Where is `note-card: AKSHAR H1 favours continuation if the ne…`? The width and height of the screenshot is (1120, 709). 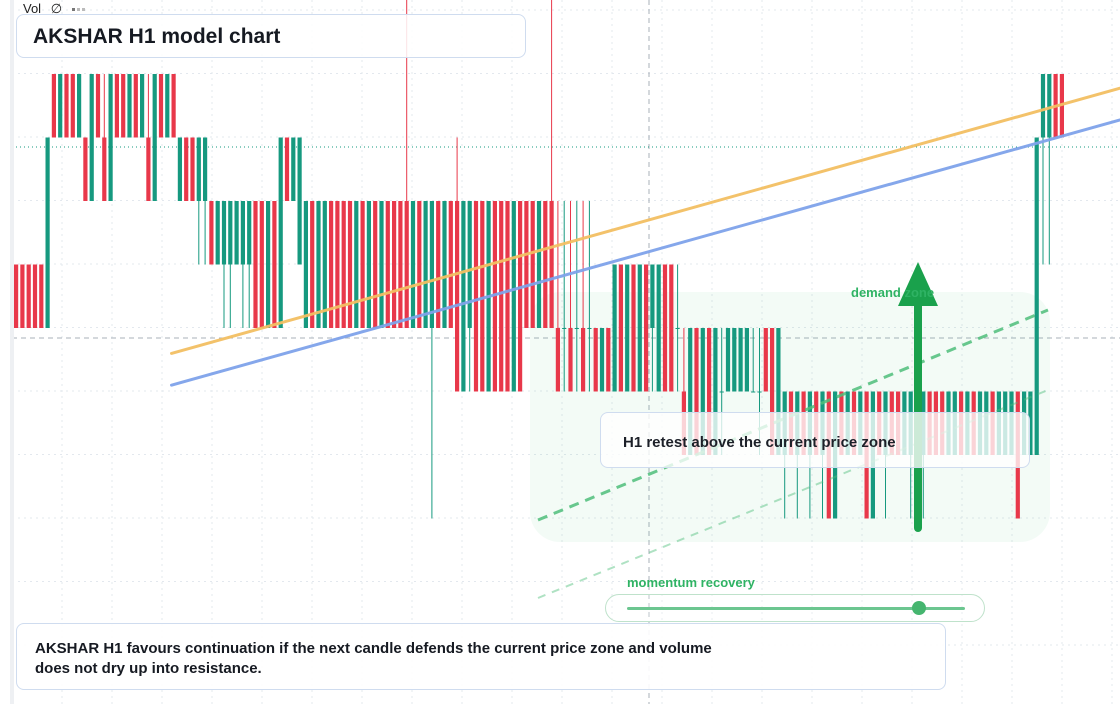 note-card: AKSHAR H1 favours continuation if the ne… is located at coordinates (481, 656).